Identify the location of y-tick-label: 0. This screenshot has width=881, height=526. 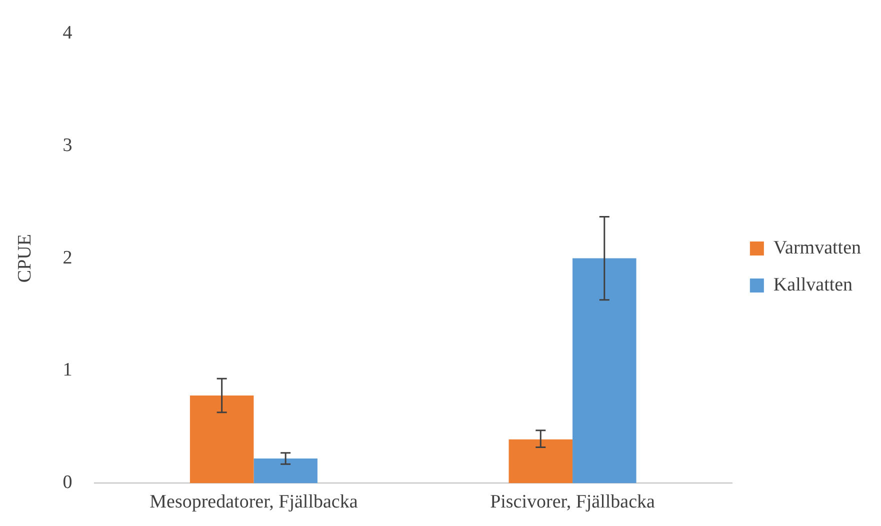
(67, 483).